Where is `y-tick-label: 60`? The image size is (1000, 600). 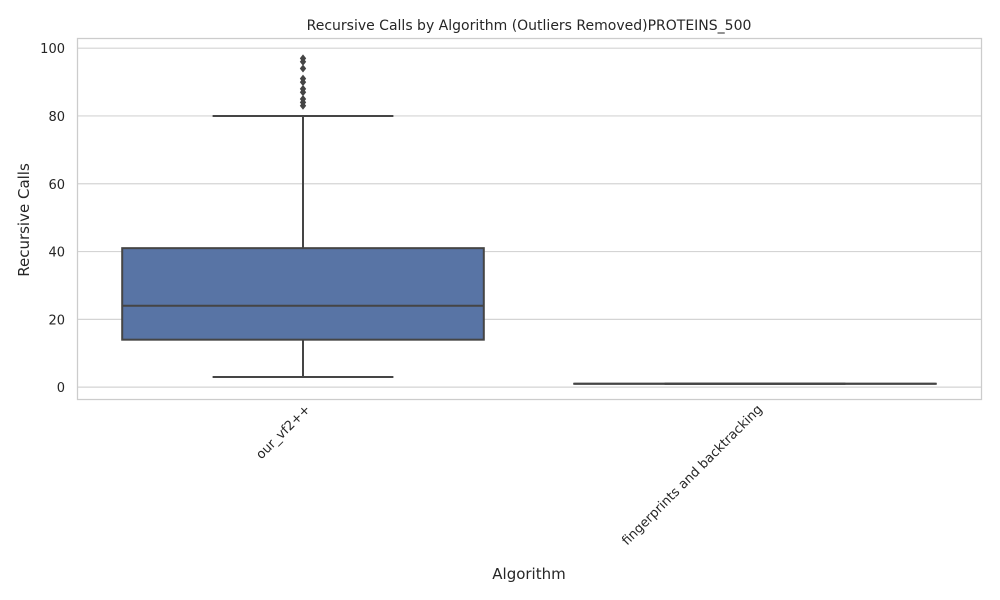 y-tick-label: 60 is located at coordinates (56, 185).